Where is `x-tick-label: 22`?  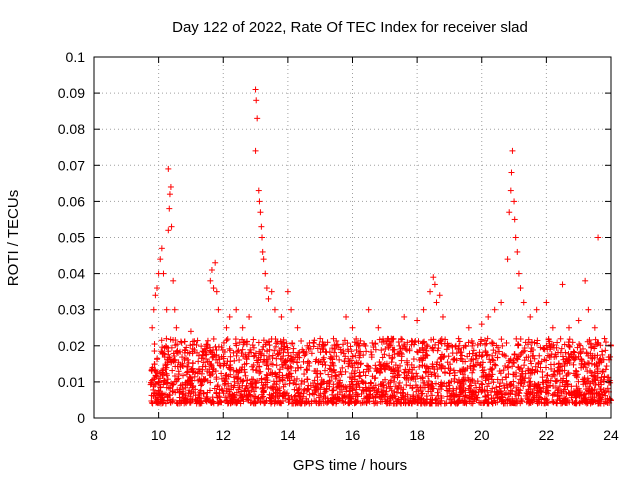
x-tick-label: 22 is located at coordinates (547, 435).